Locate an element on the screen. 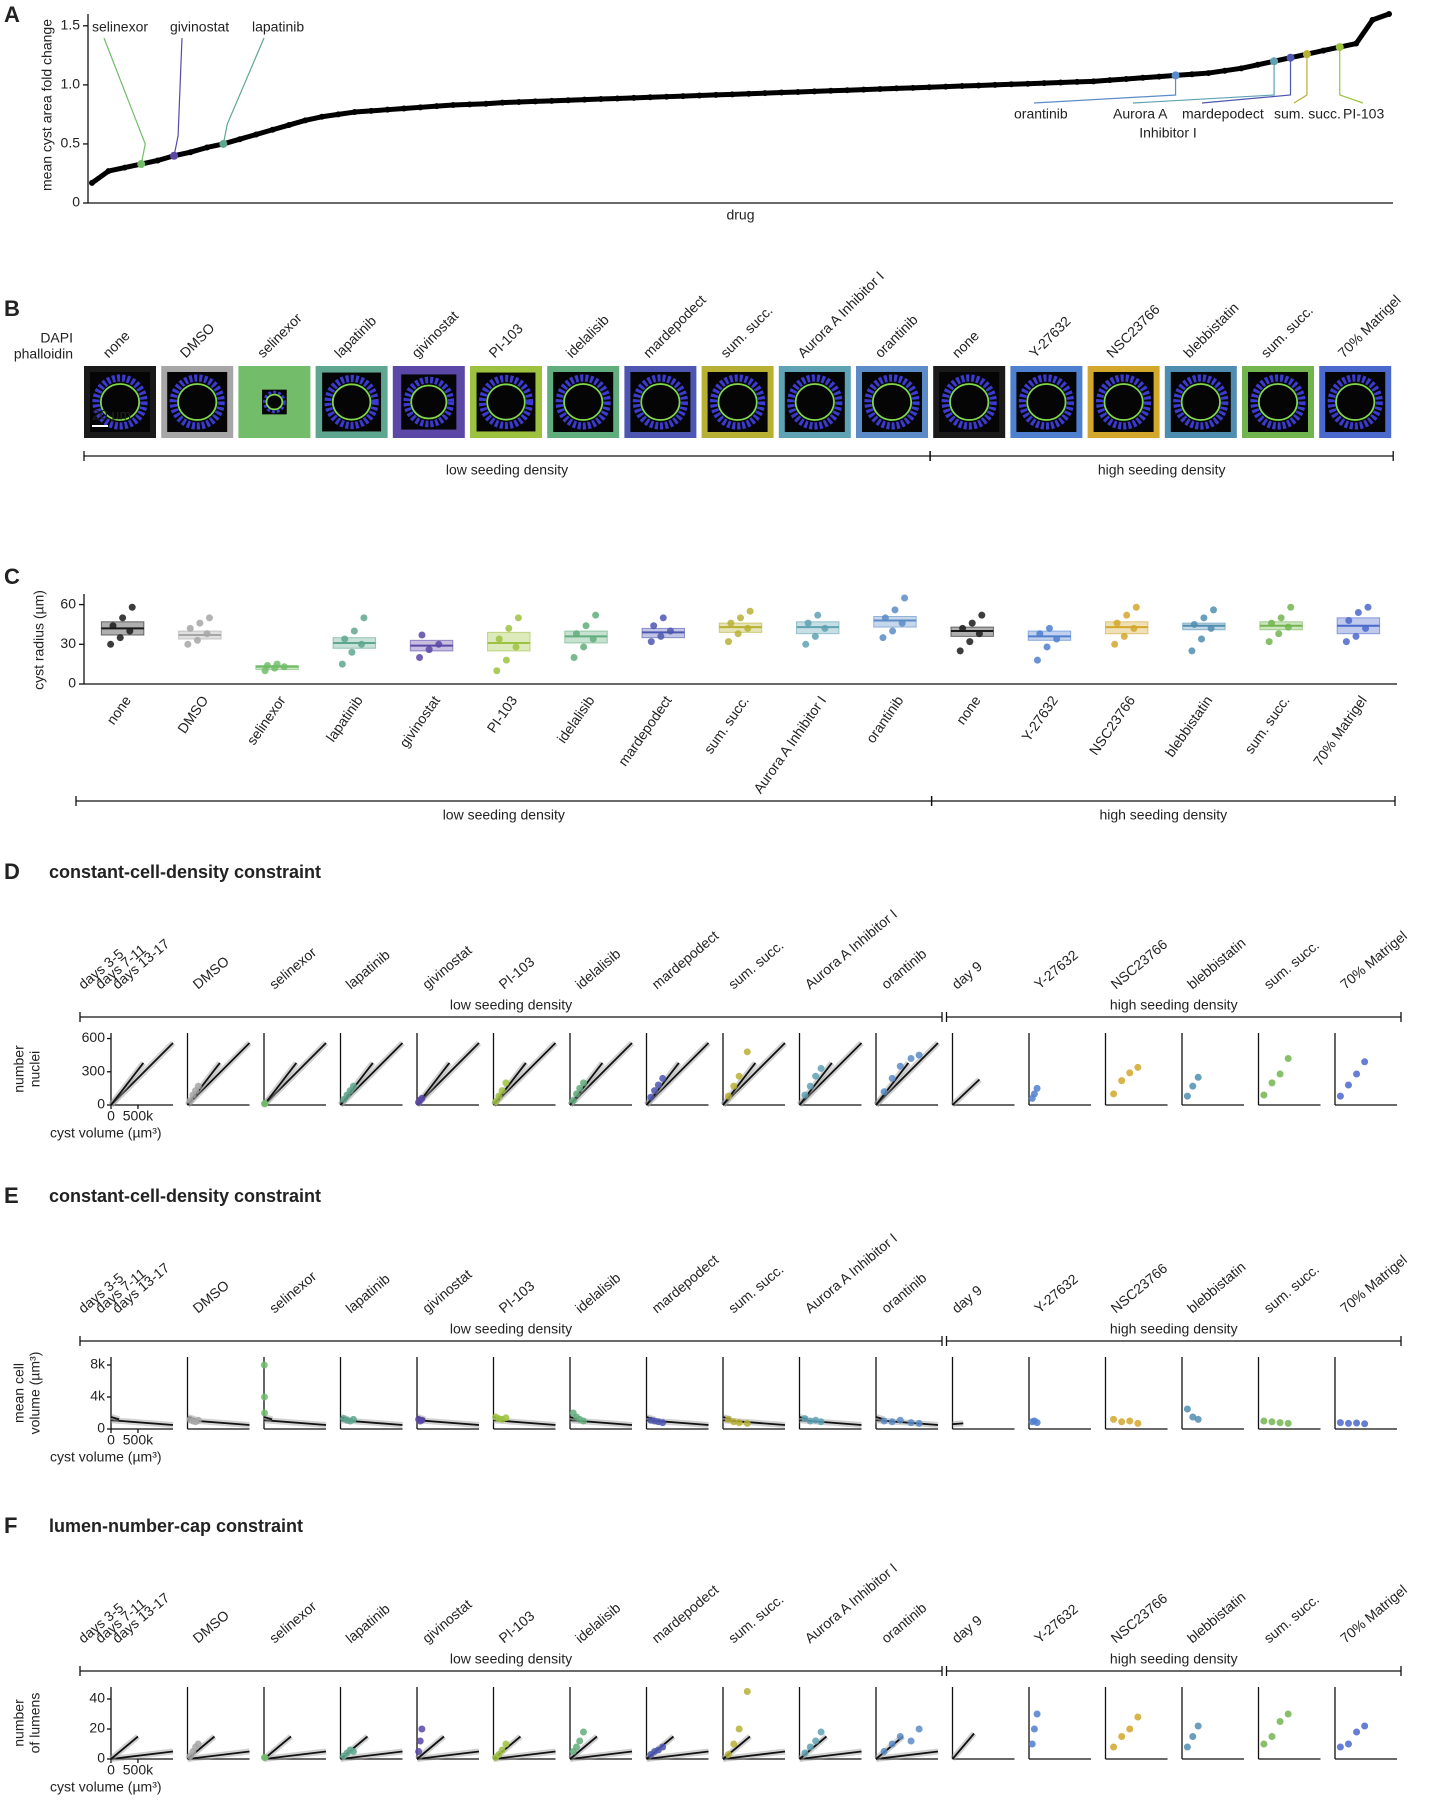 This screenshot has height=1800, width=1433. box is located at coordinates (895, 622).